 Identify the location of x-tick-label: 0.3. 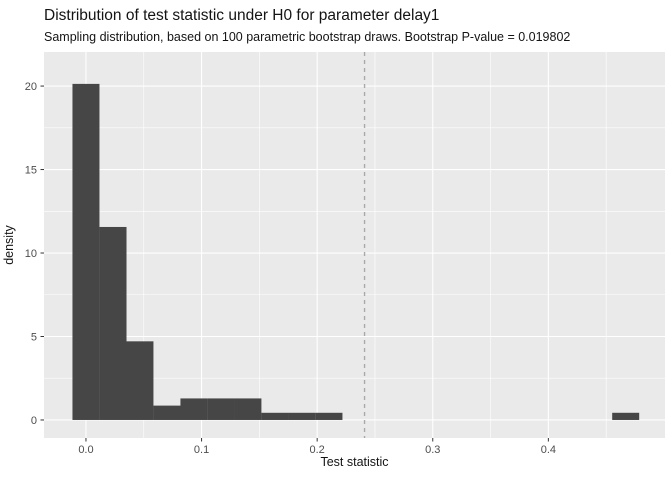
(432, 450).